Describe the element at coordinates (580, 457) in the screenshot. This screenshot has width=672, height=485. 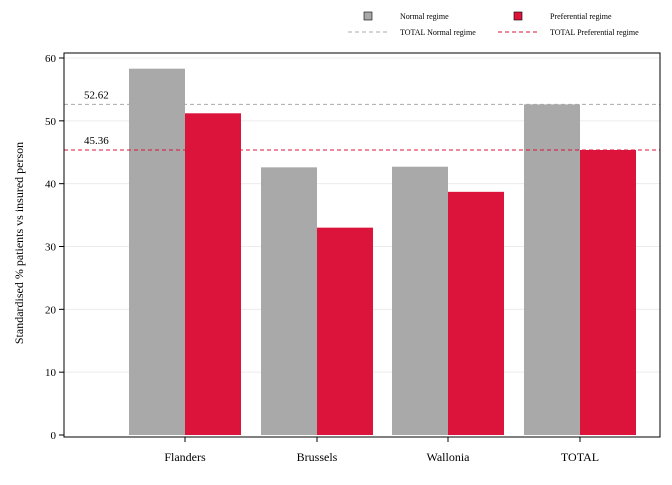
I see `x-tick-label: TOTAL` at that location.